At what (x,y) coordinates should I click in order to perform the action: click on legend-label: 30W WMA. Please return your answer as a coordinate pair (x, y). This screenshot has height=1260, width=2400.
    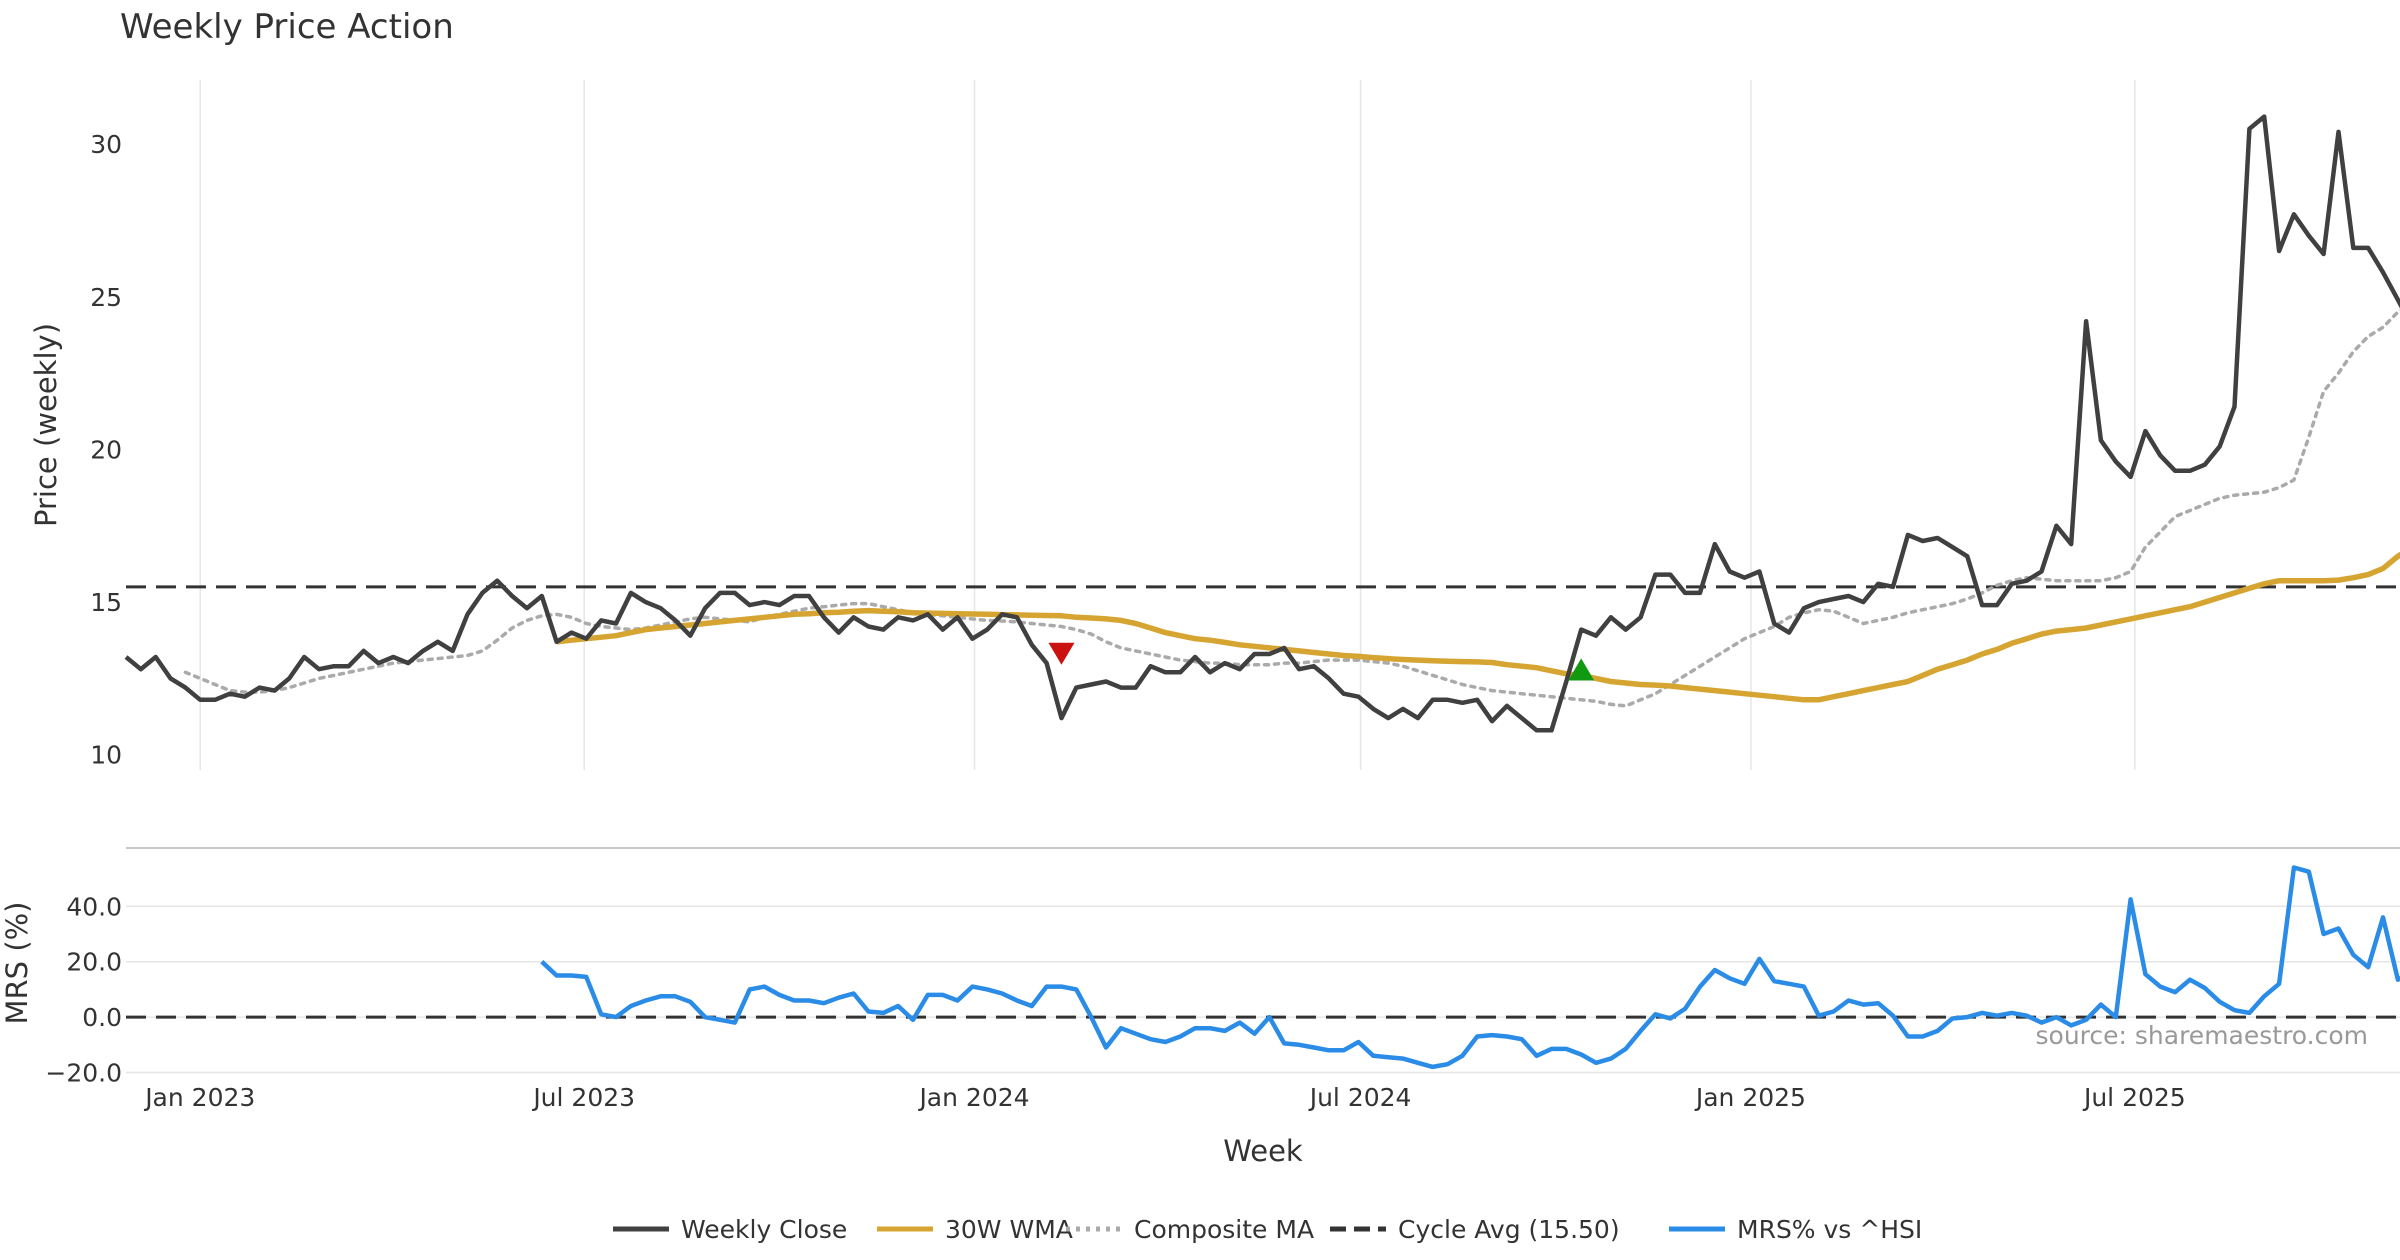
    Looking at the image, I should click on (1009, 1229).